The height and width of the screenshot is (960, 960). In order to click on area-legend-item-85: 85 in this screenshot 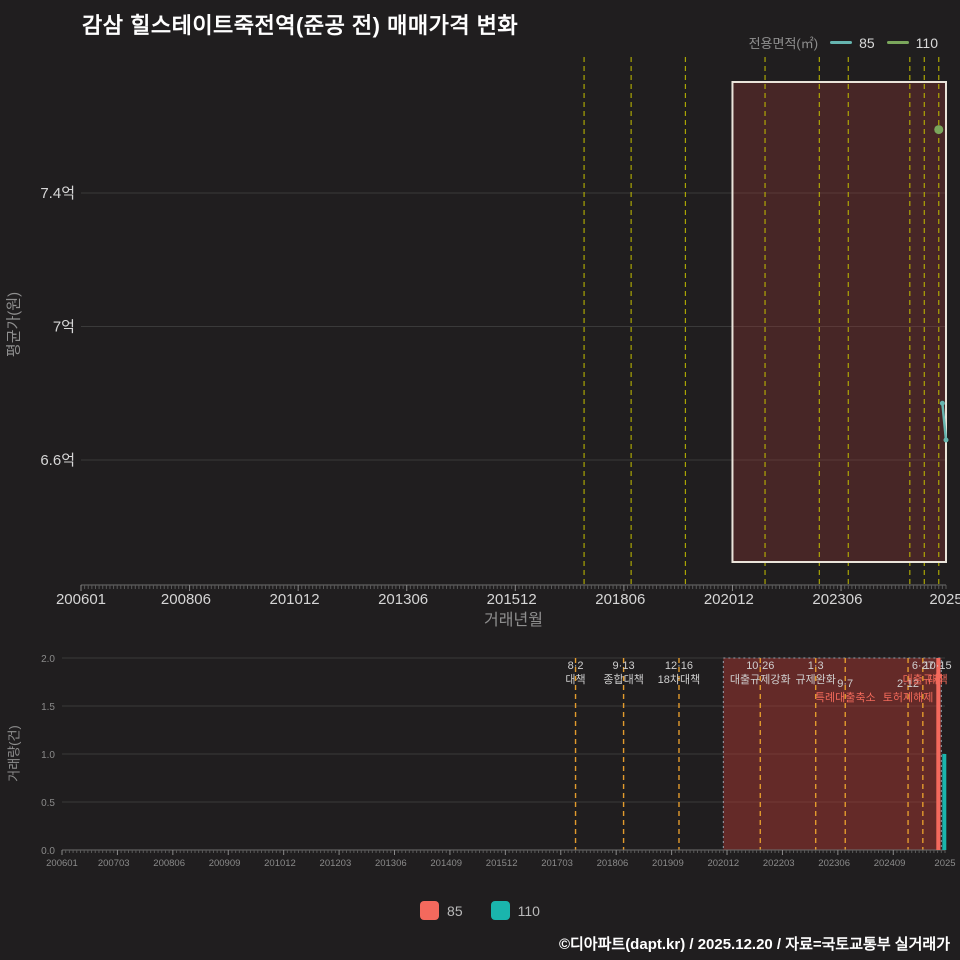, I will do `click(852, 43)`.